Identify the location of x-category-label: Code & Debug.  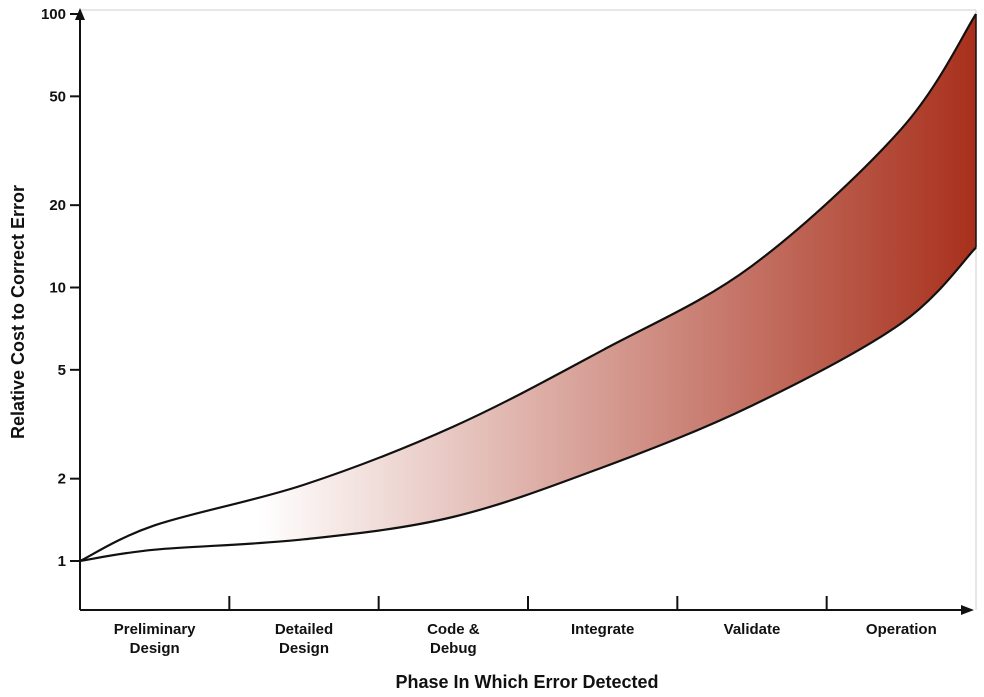
(453, 639).